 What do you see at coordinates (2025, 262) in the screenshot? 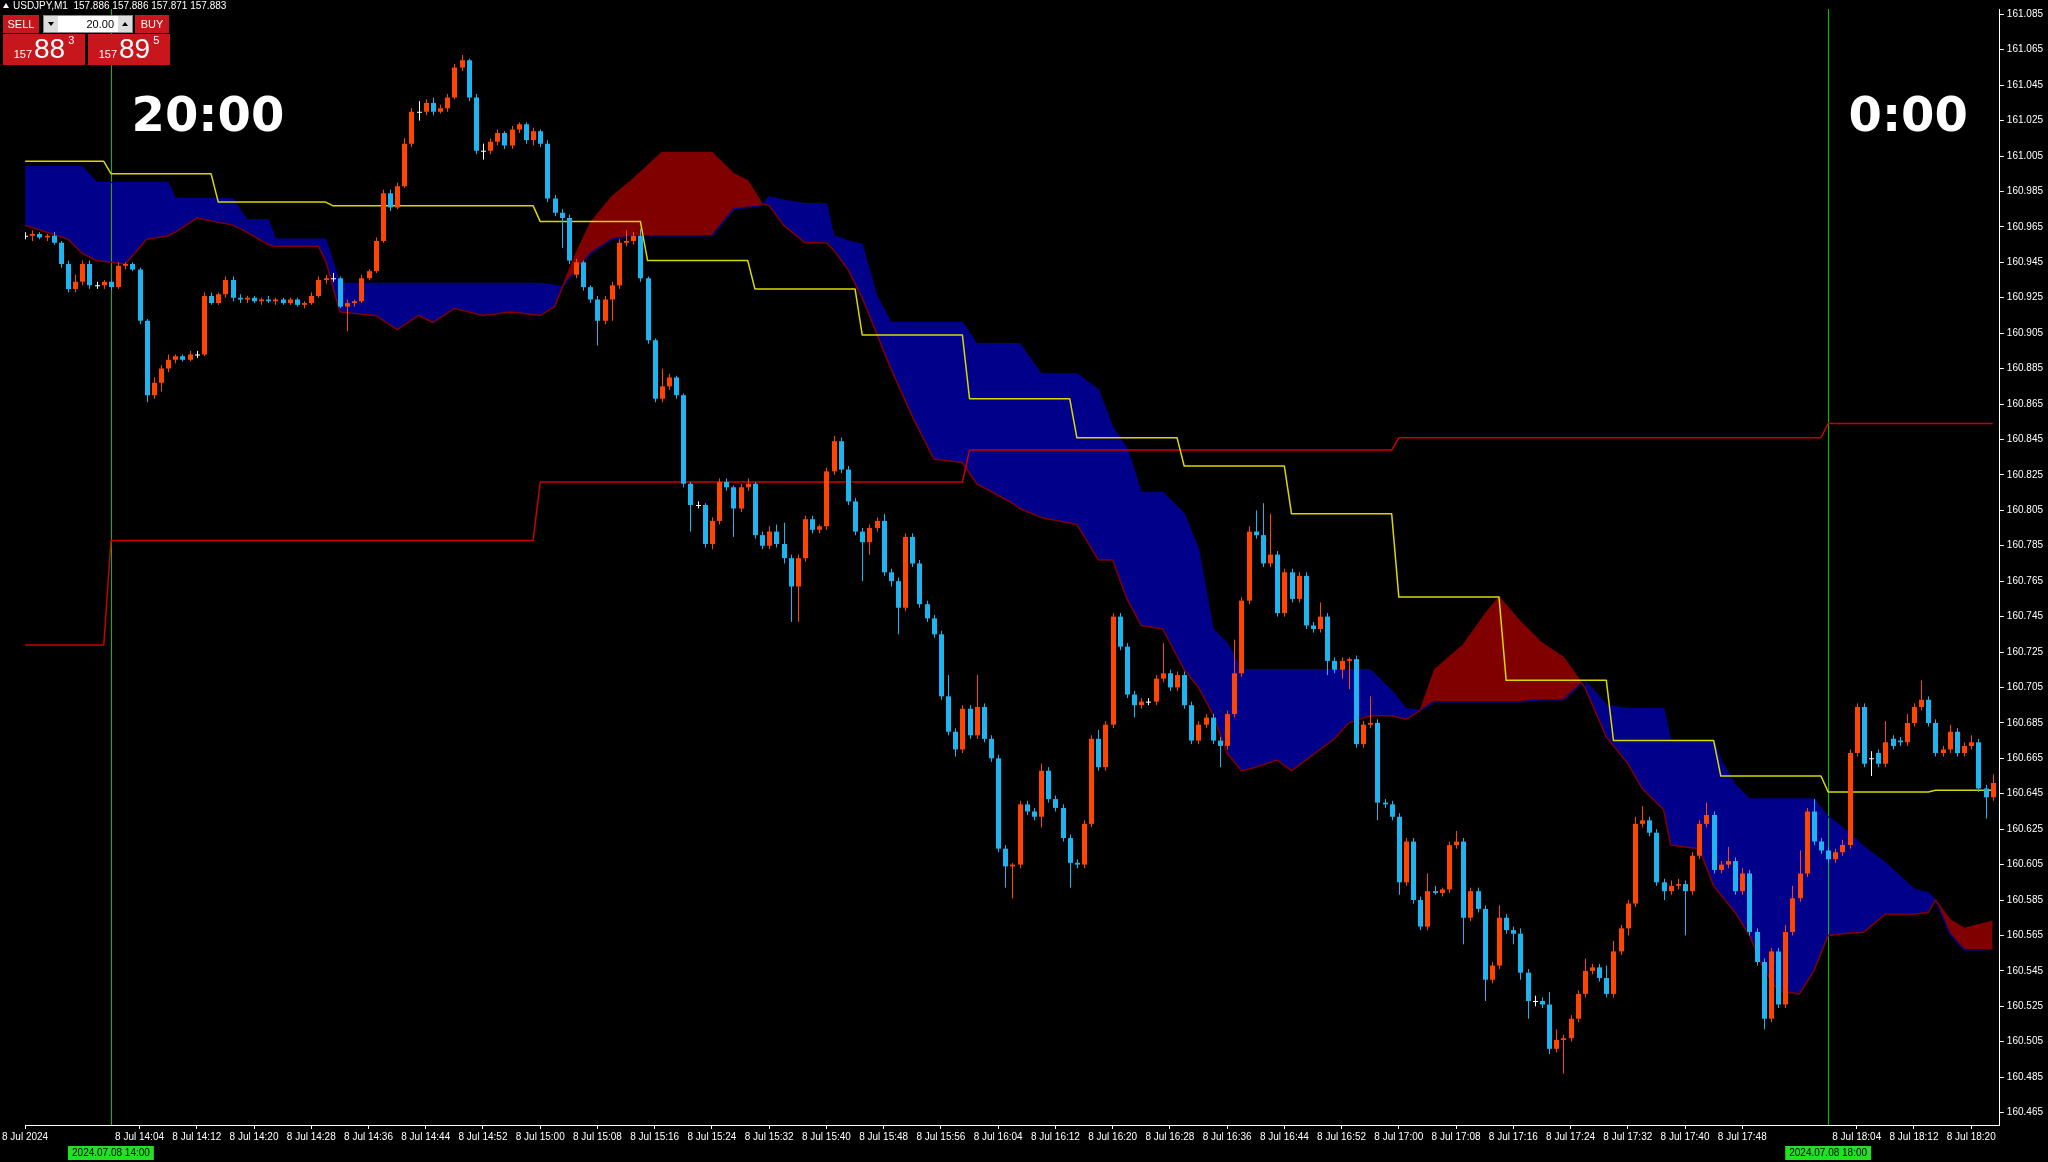
I see `y-tick-label: 160.945` at bounding box center [2025, 262].